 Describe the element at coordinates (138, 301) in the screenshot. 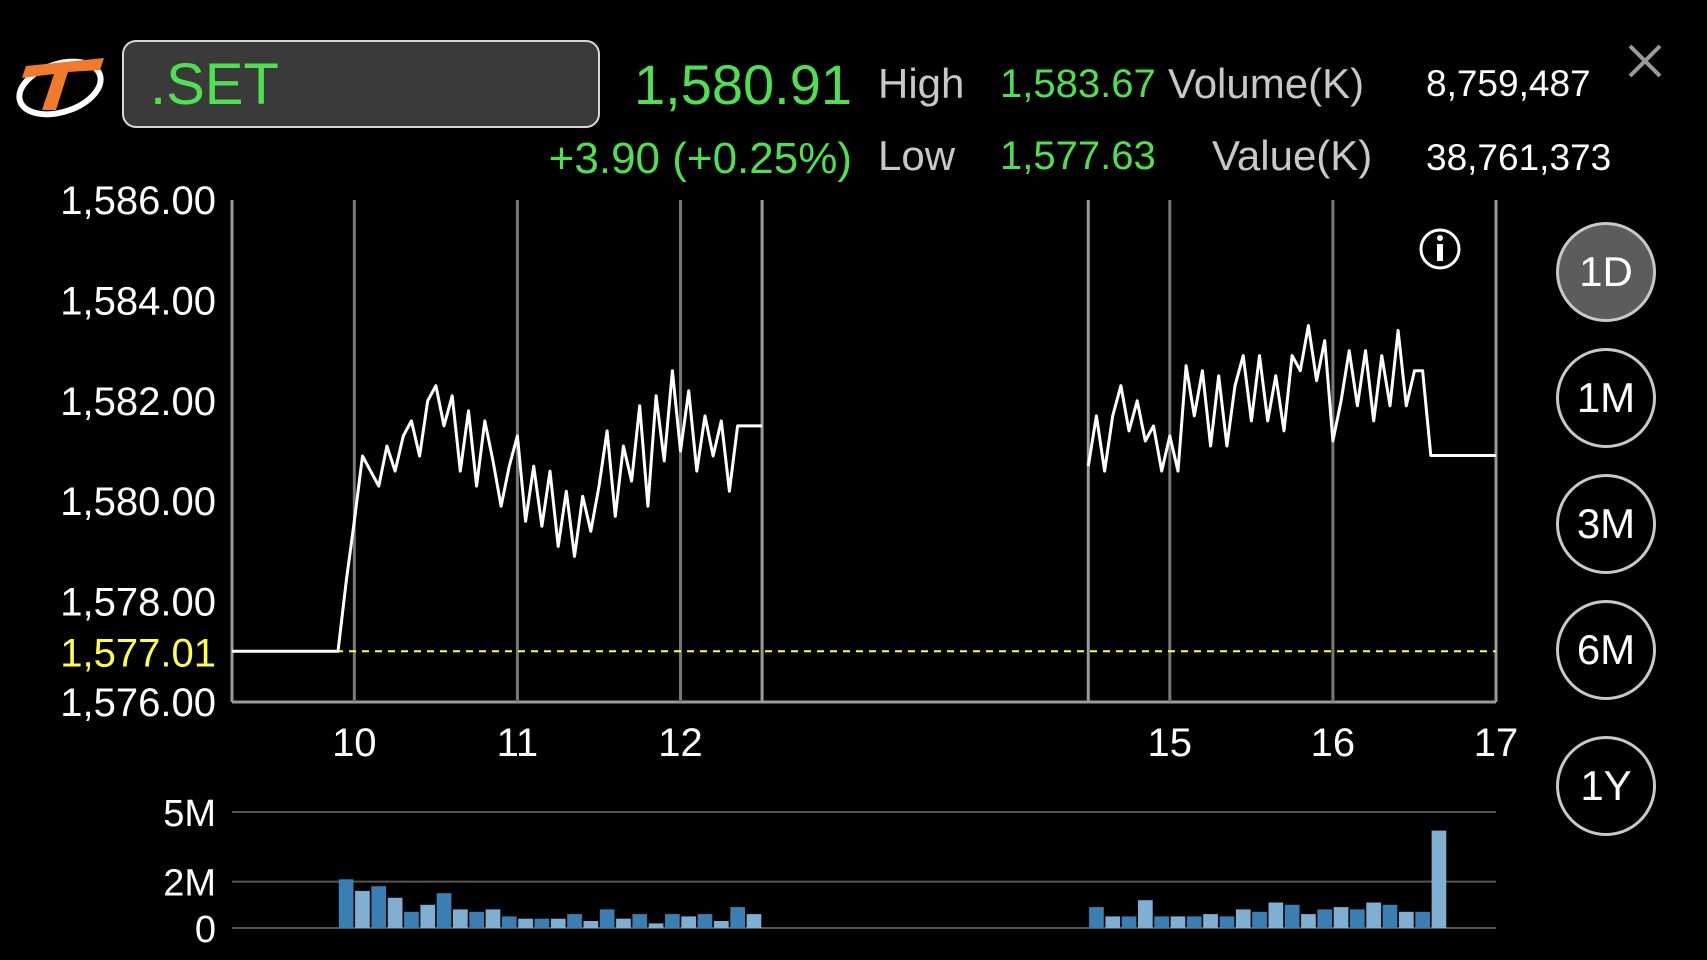

I see `price-y-tick-label: 1,584.00` at that location.